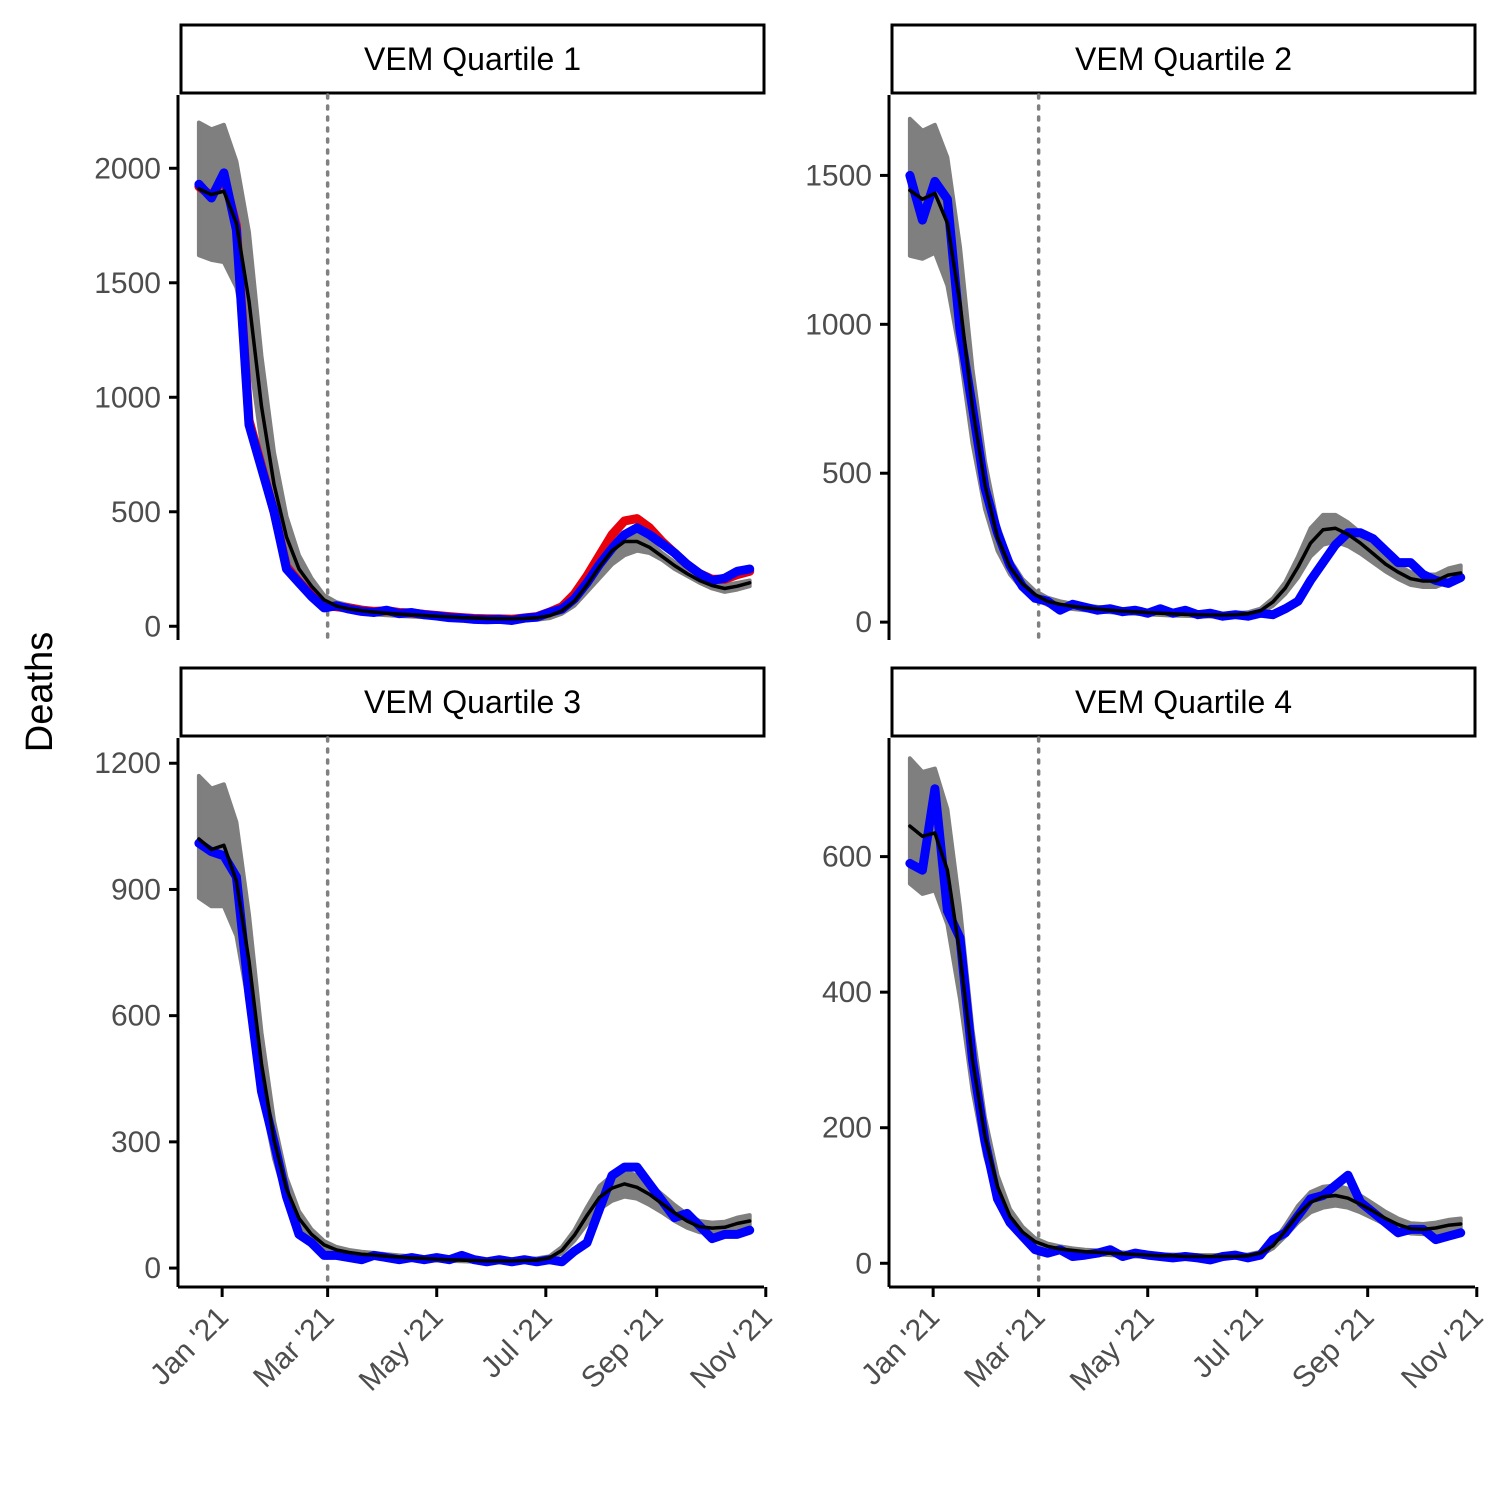 This screenshot has width=1500, height=1505. I want to click on y-tick-label: 400, so click(847, 992).